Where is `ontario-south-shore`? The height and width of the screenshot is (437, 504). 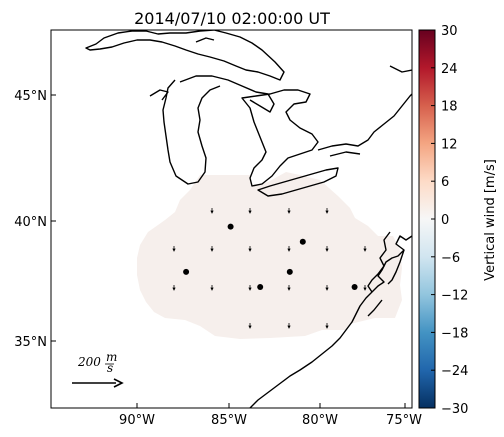
ontario-south-shore is located at coordinates (345, 154).